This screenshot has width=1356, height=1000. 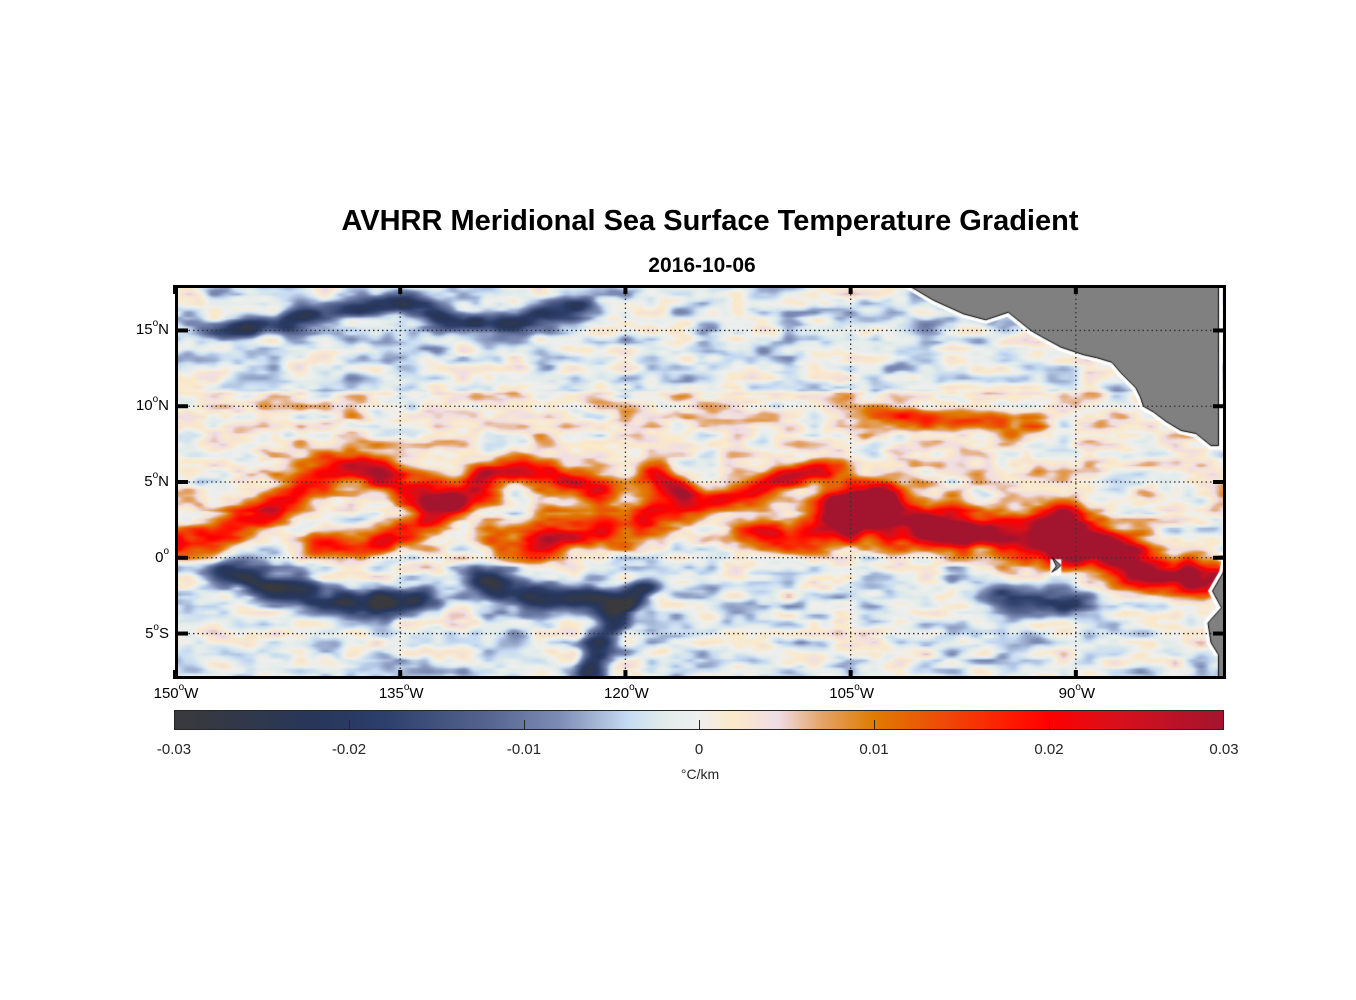 What do you see at coordinates (1077, 692) in the screenshot?
I see `x-tick-label: 90oW` at bounding box center [1077, 692].